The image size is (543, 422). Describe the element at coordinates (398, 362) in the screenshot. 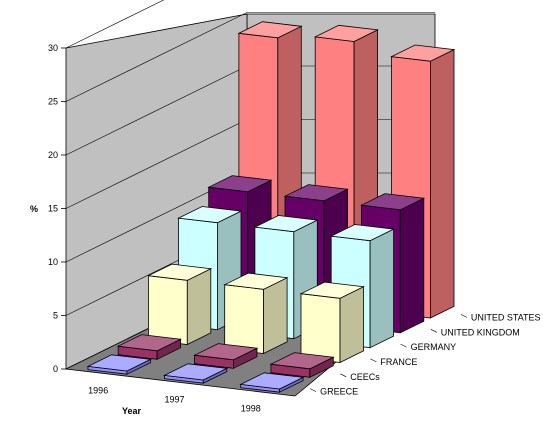

I see `series-label: FRANCE` at that location.